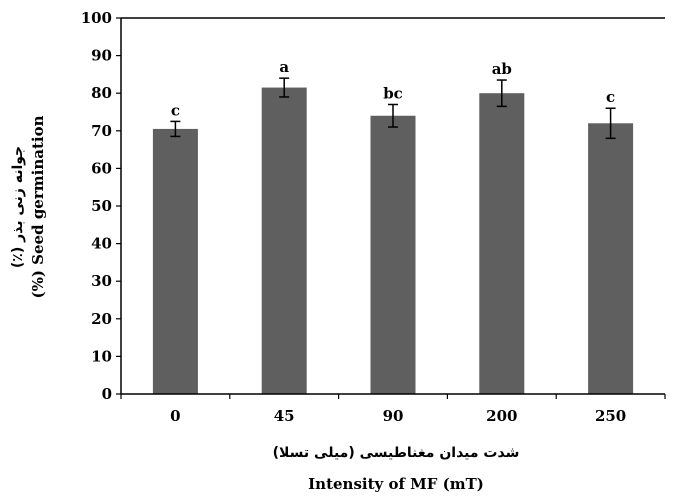 This screenshot has height=497, width=673. Describe the element at coordinates (610, 416) in the screenshot. I see `x-tick-label: 250` at that location.